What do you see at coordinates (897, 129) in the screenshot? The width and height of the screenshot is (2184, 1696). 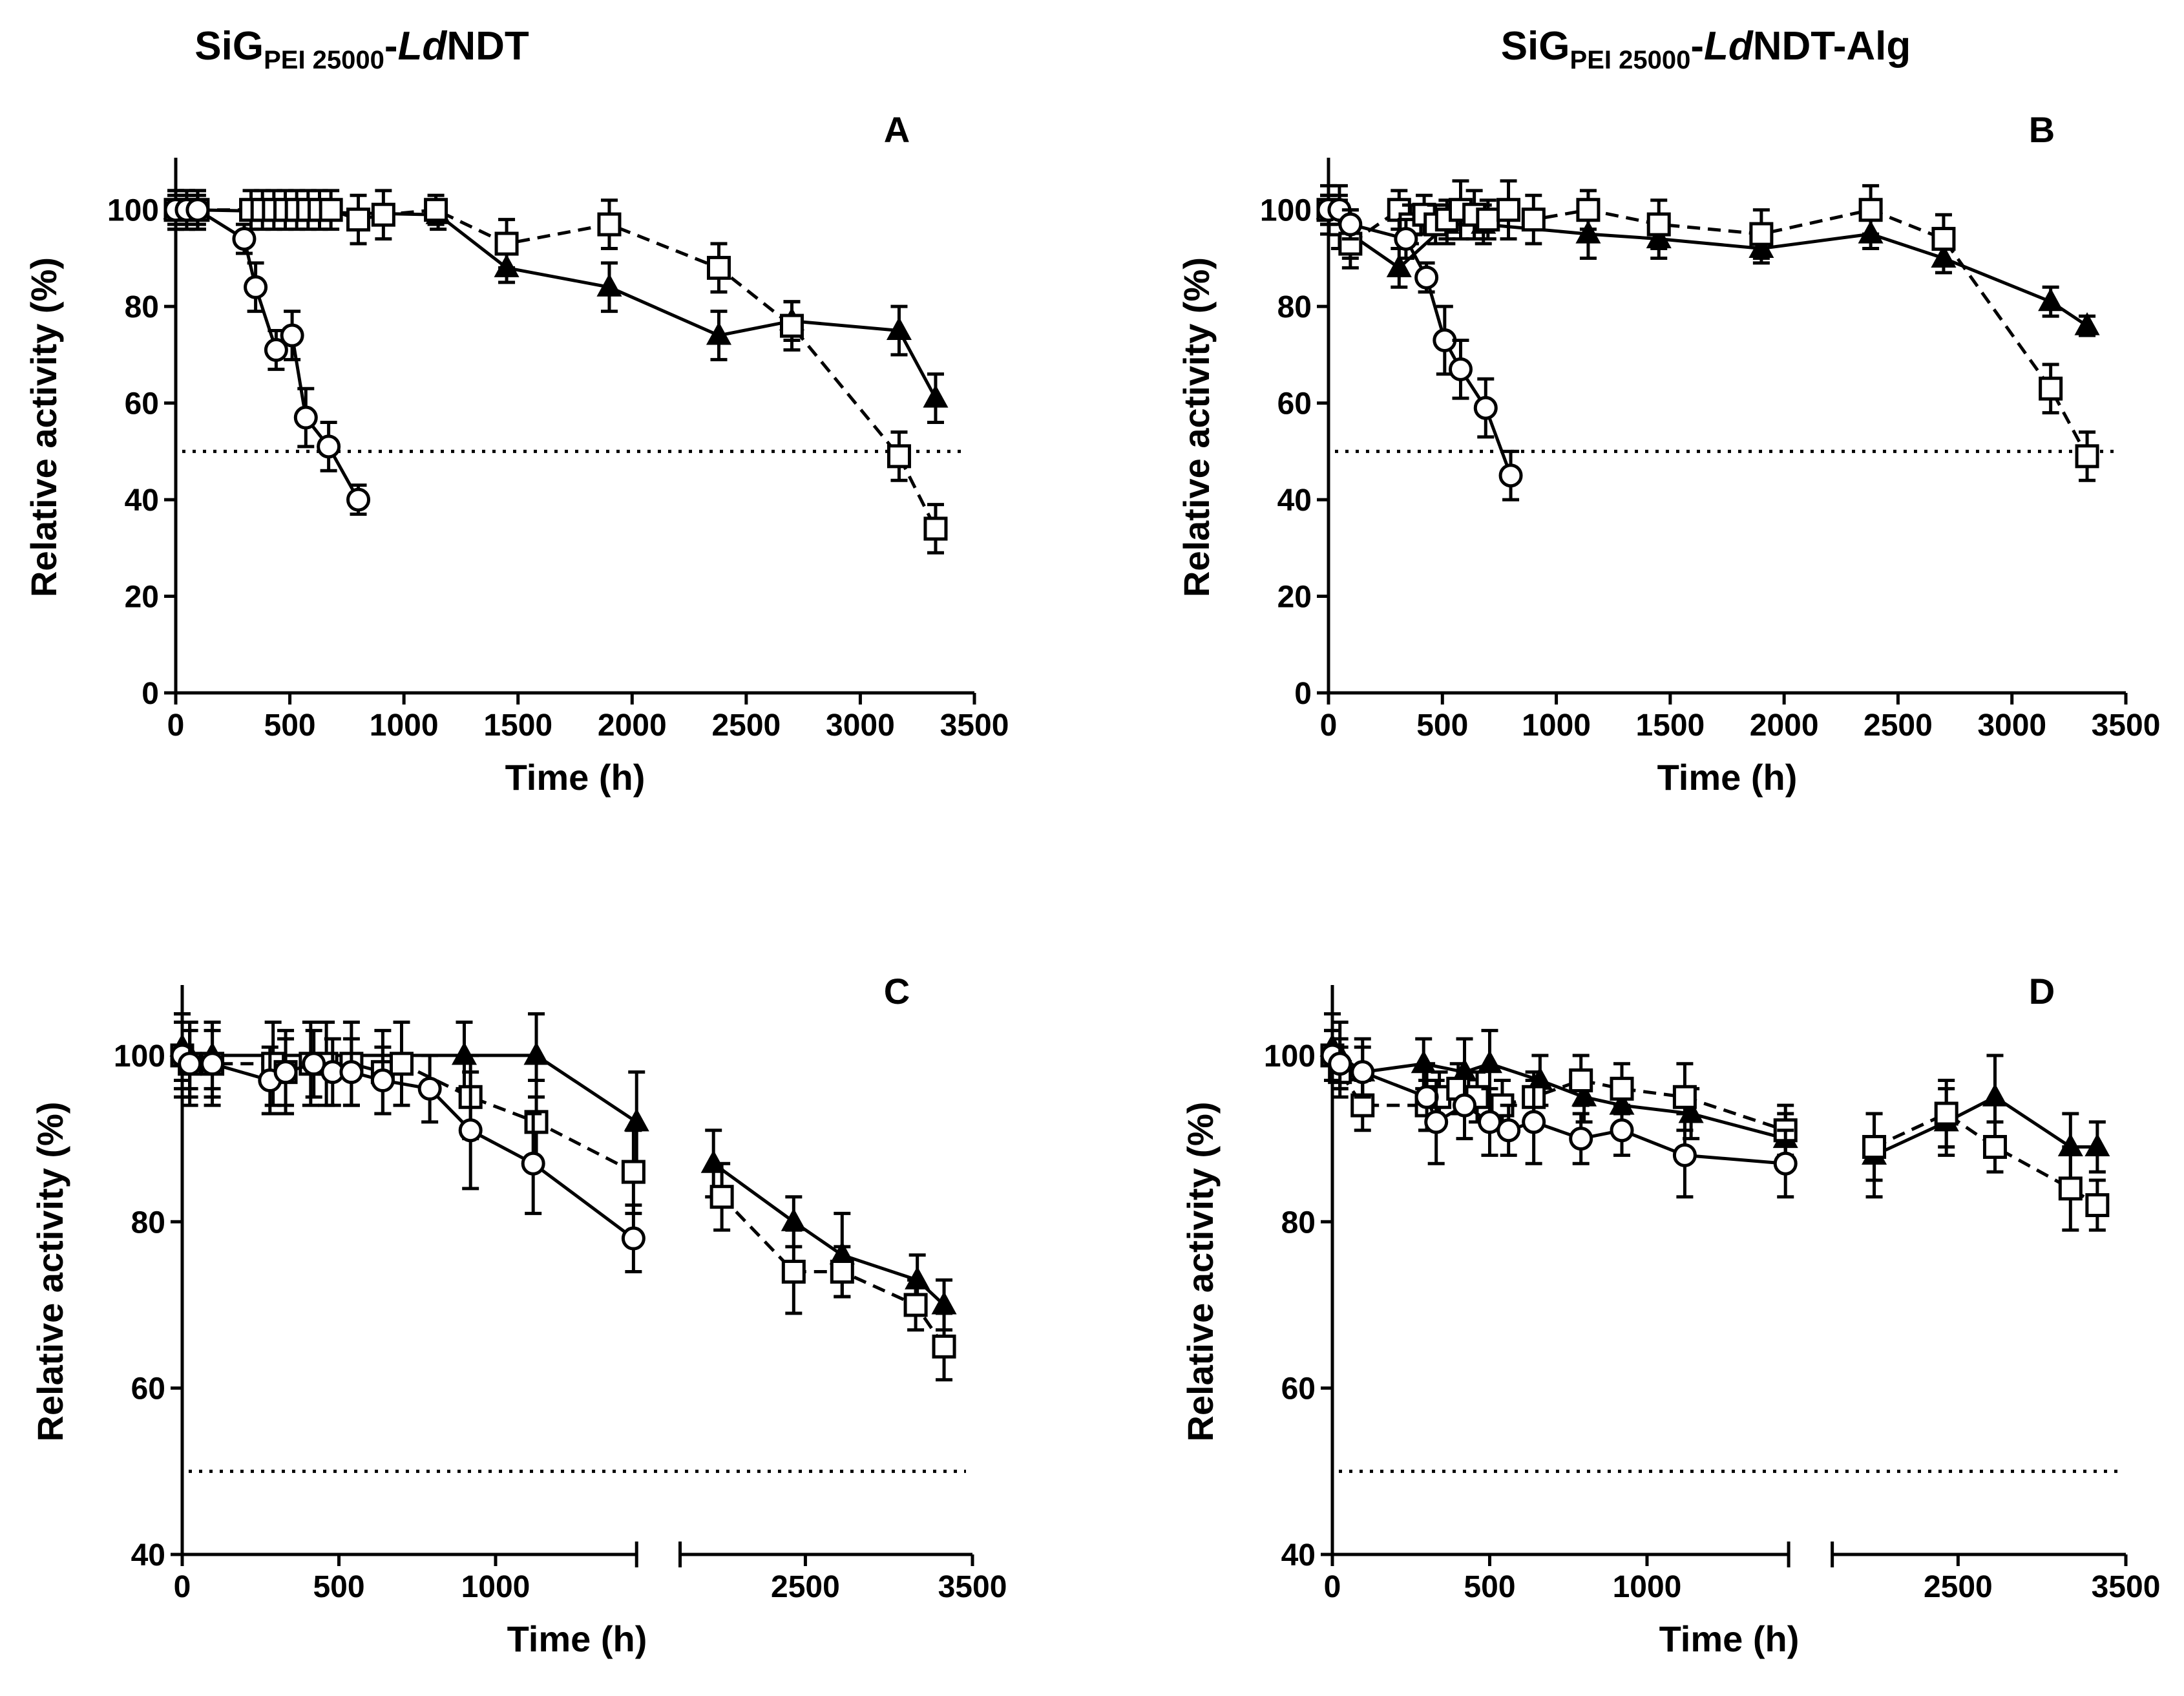 I see `panel-letter: A` at bounding box center [897, 129].